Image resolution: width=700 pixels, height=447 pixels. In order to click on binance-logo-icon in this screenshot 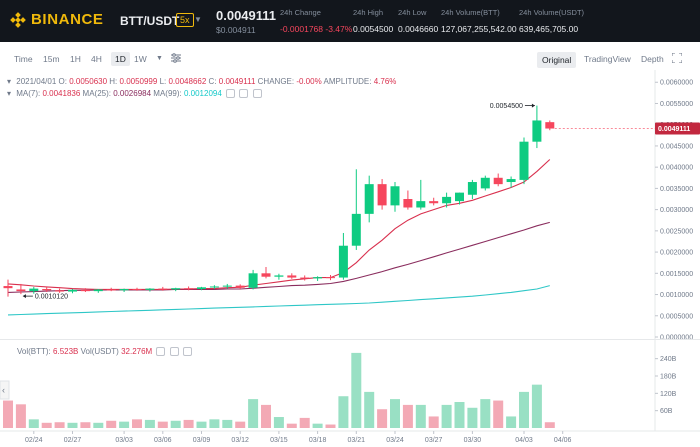, I will do `click(18, 19)`.